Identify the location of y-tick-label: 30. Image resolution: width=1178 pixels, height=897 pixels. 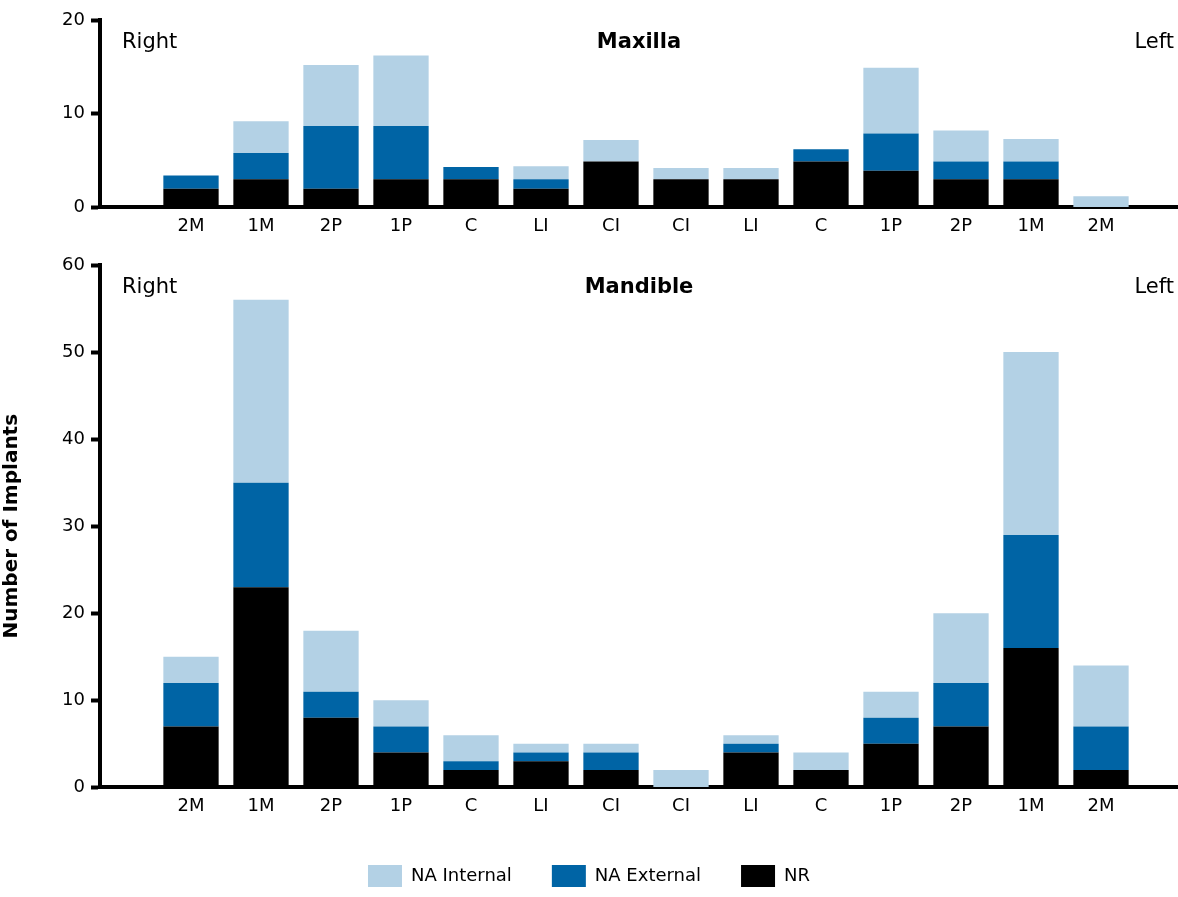
(73, 524).